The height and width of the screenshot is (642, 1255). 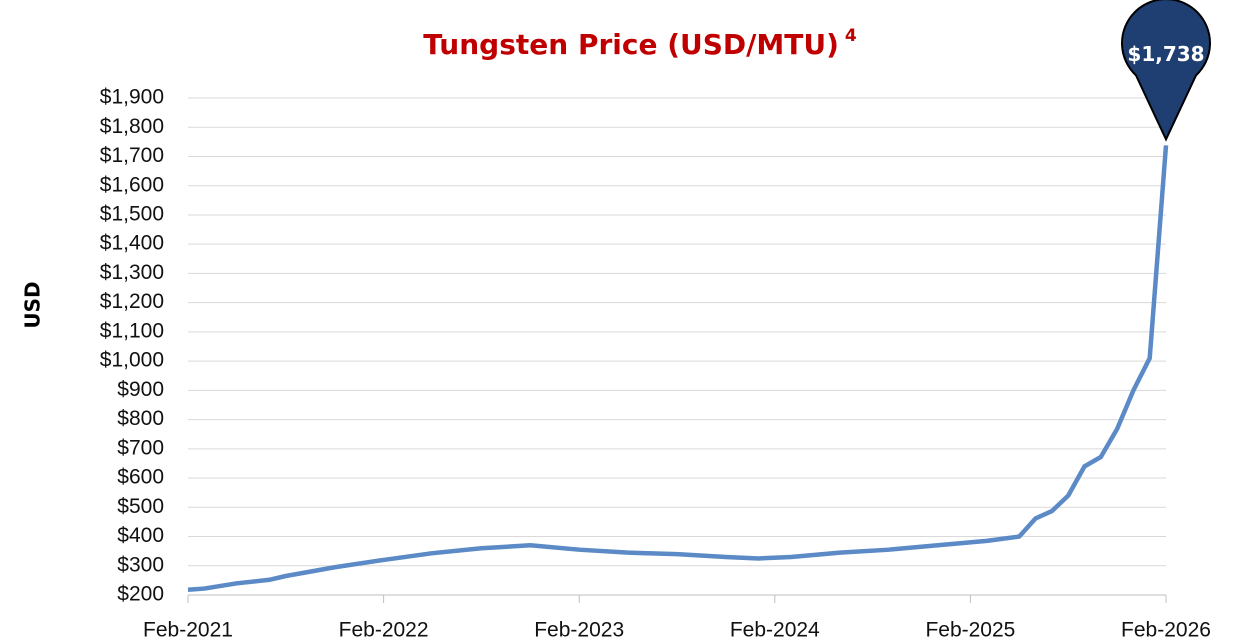 What do you see at coordinates (132, 330) in the screenshot?
I see `y-tick-label: $1,100` at bounding box center [132, 330].